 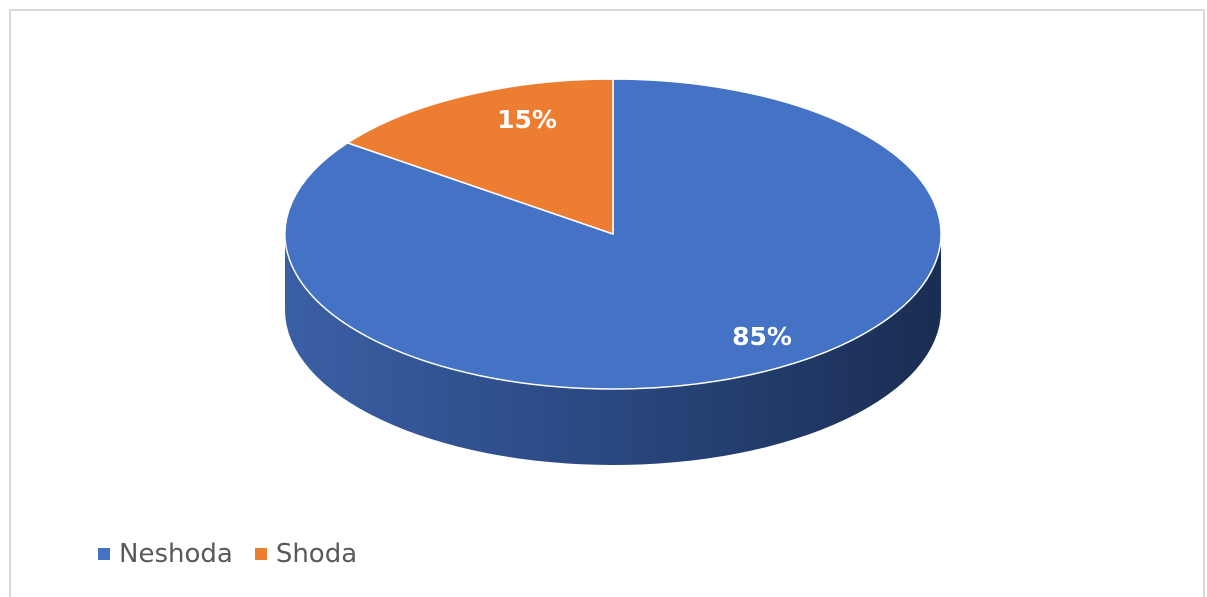 I want to click on legend: Neshoda Shoda, so click(x=238, y=554).